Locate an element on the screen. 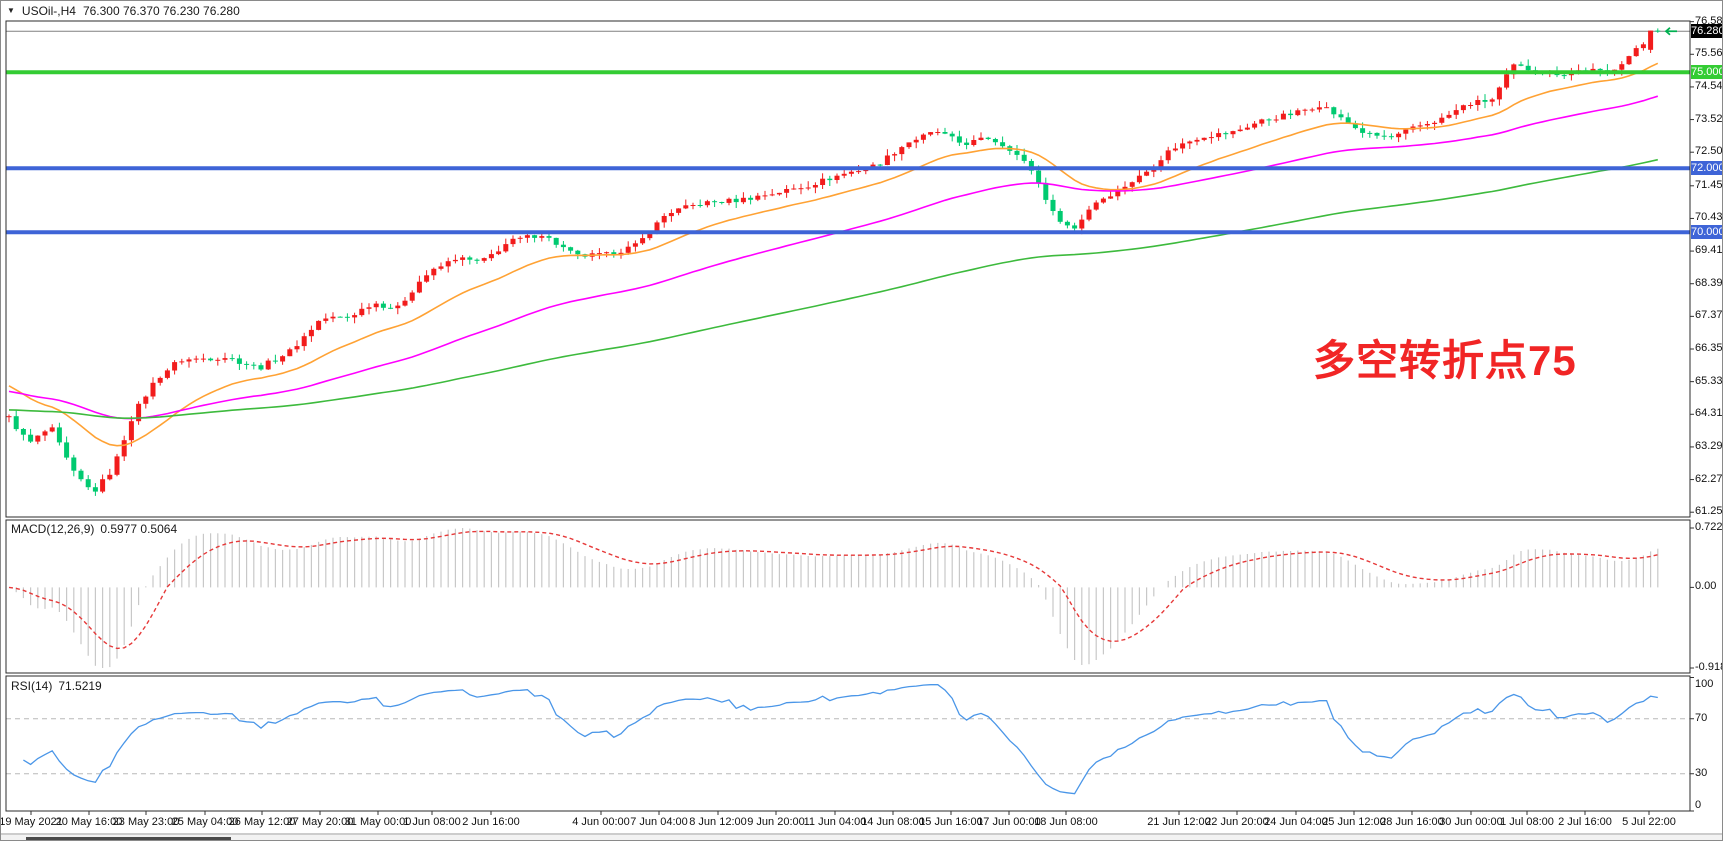  time-axis-label: 15 Jun 16:00 is located at coordinates (951, 822).